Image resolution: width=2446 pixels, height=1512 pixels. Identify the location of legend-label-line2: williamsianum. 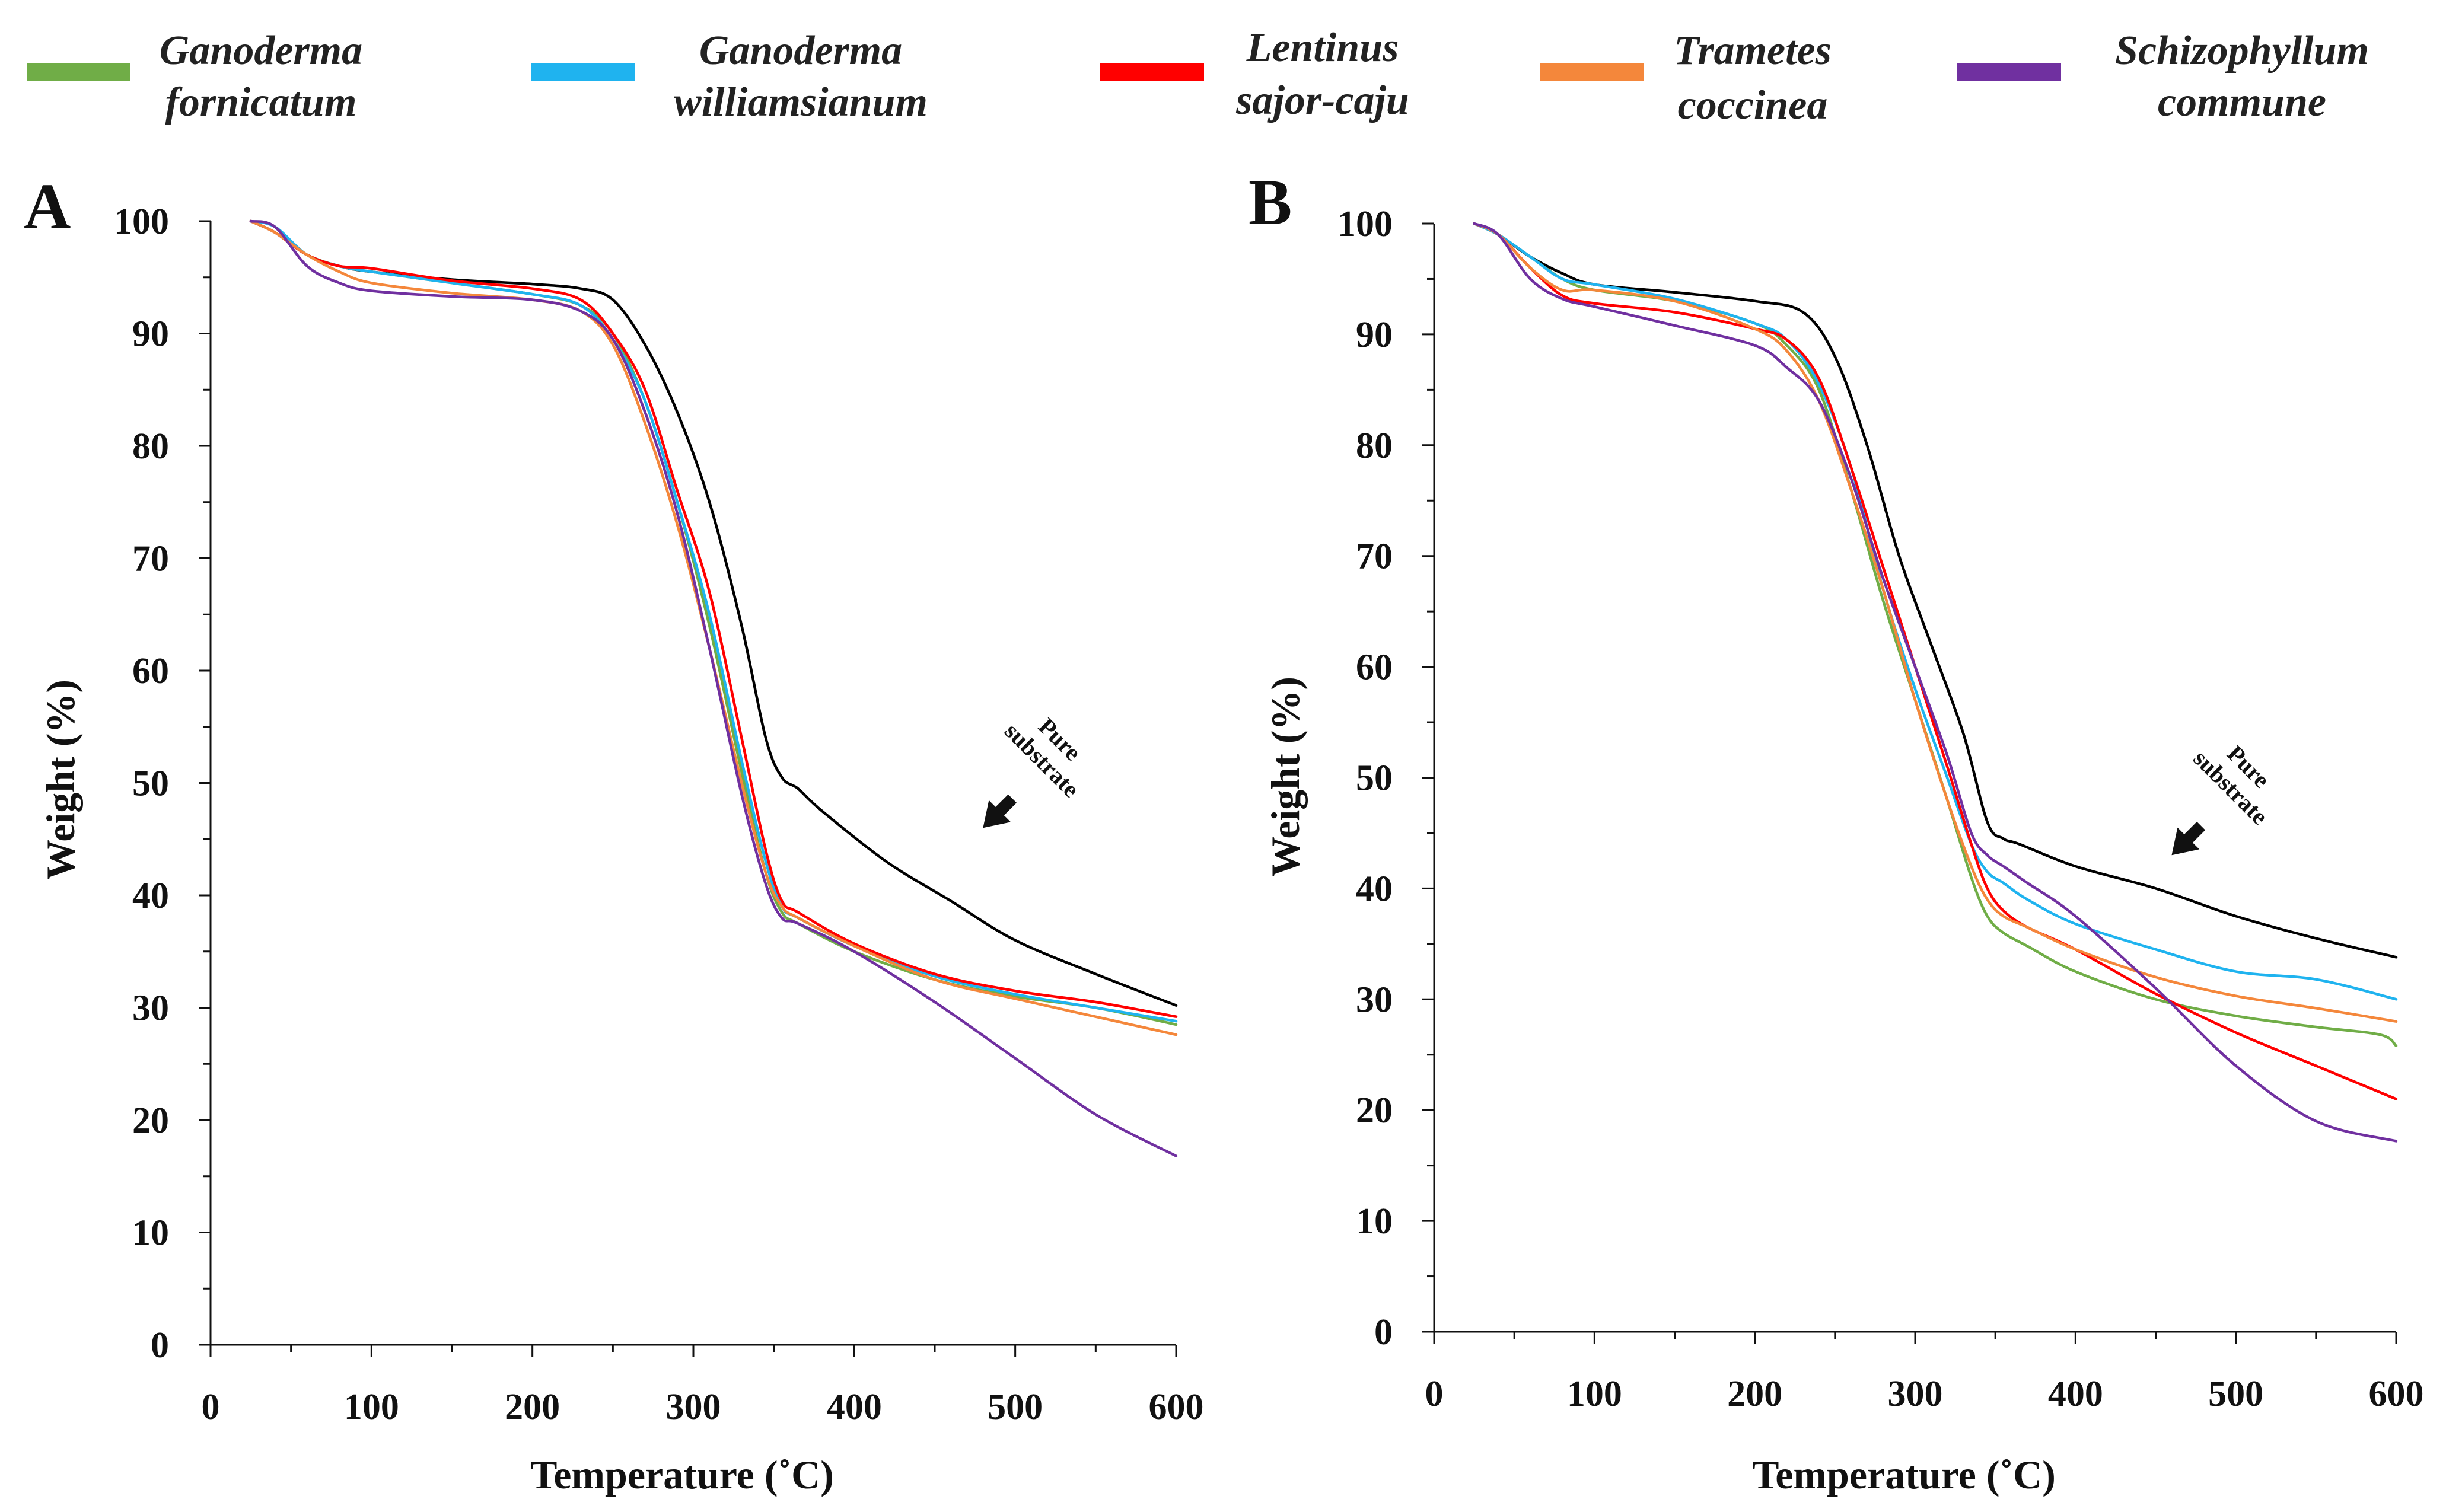
(801, 102).